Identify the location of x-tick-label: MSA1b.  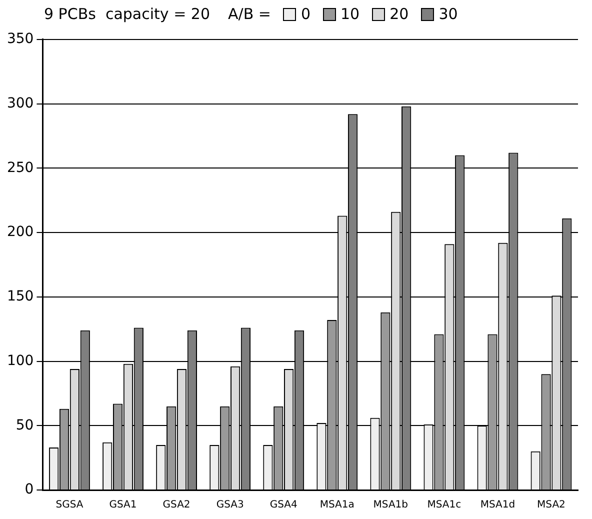
(390, 505).